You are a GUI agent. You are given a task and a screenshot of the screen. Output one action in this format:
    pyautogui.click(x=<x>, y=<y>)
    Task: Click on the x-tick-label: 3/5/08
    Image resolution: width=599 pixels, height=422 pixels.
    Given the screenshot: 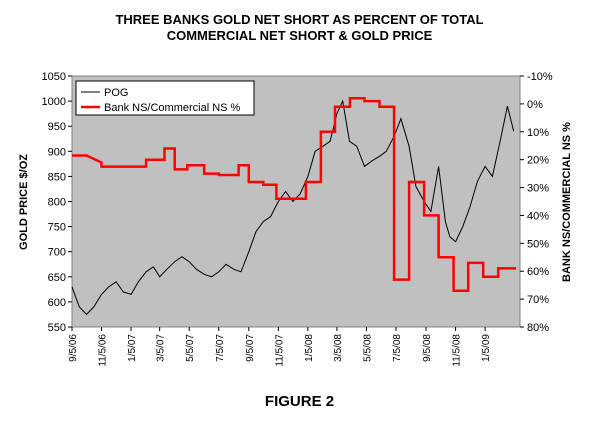 What is the action you would take?
    pyautogui.click(x=338, y=348)
    